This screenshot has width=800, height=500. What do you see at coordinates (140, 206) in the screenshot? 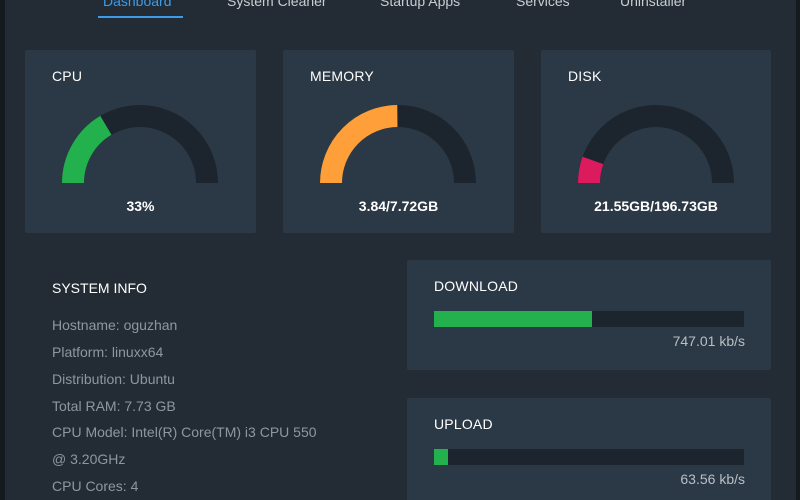
I see `cpu-value: 33%` at bounding box center [140, 206].